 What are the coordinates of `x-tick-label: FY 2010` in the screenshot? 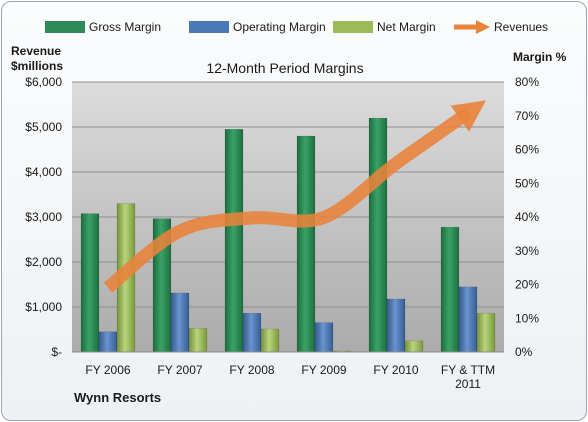 It's located at (395, 370).